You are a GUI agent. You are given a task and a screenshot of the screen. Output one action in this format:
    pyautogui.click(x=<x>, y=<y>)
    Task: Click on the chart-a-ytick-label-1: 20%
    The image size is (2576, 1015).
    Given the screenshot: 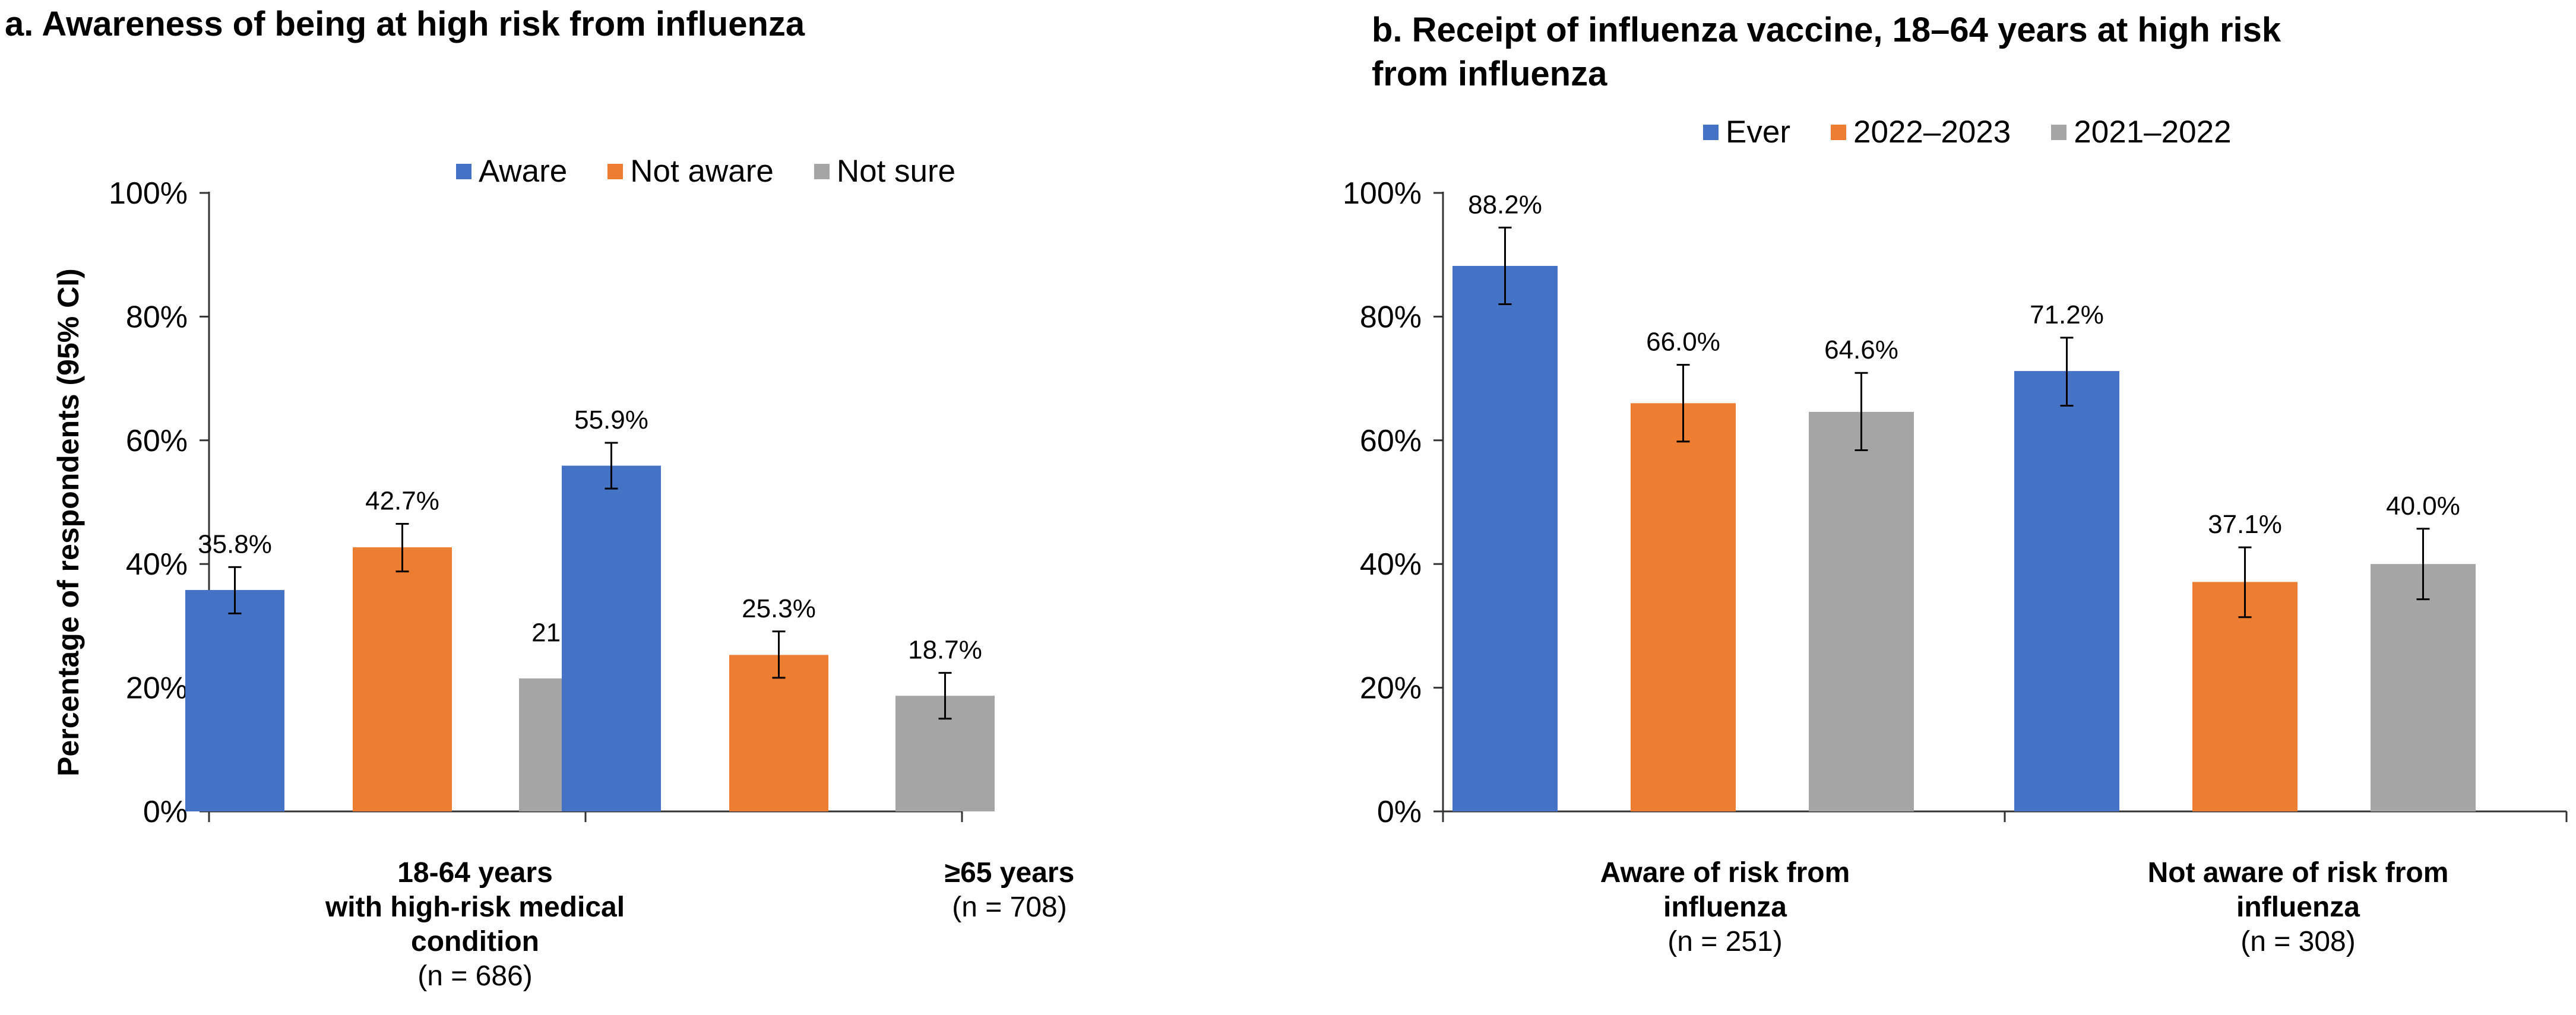 What is the action you would take?
    pyautogui.click(x=157, y=688)
    